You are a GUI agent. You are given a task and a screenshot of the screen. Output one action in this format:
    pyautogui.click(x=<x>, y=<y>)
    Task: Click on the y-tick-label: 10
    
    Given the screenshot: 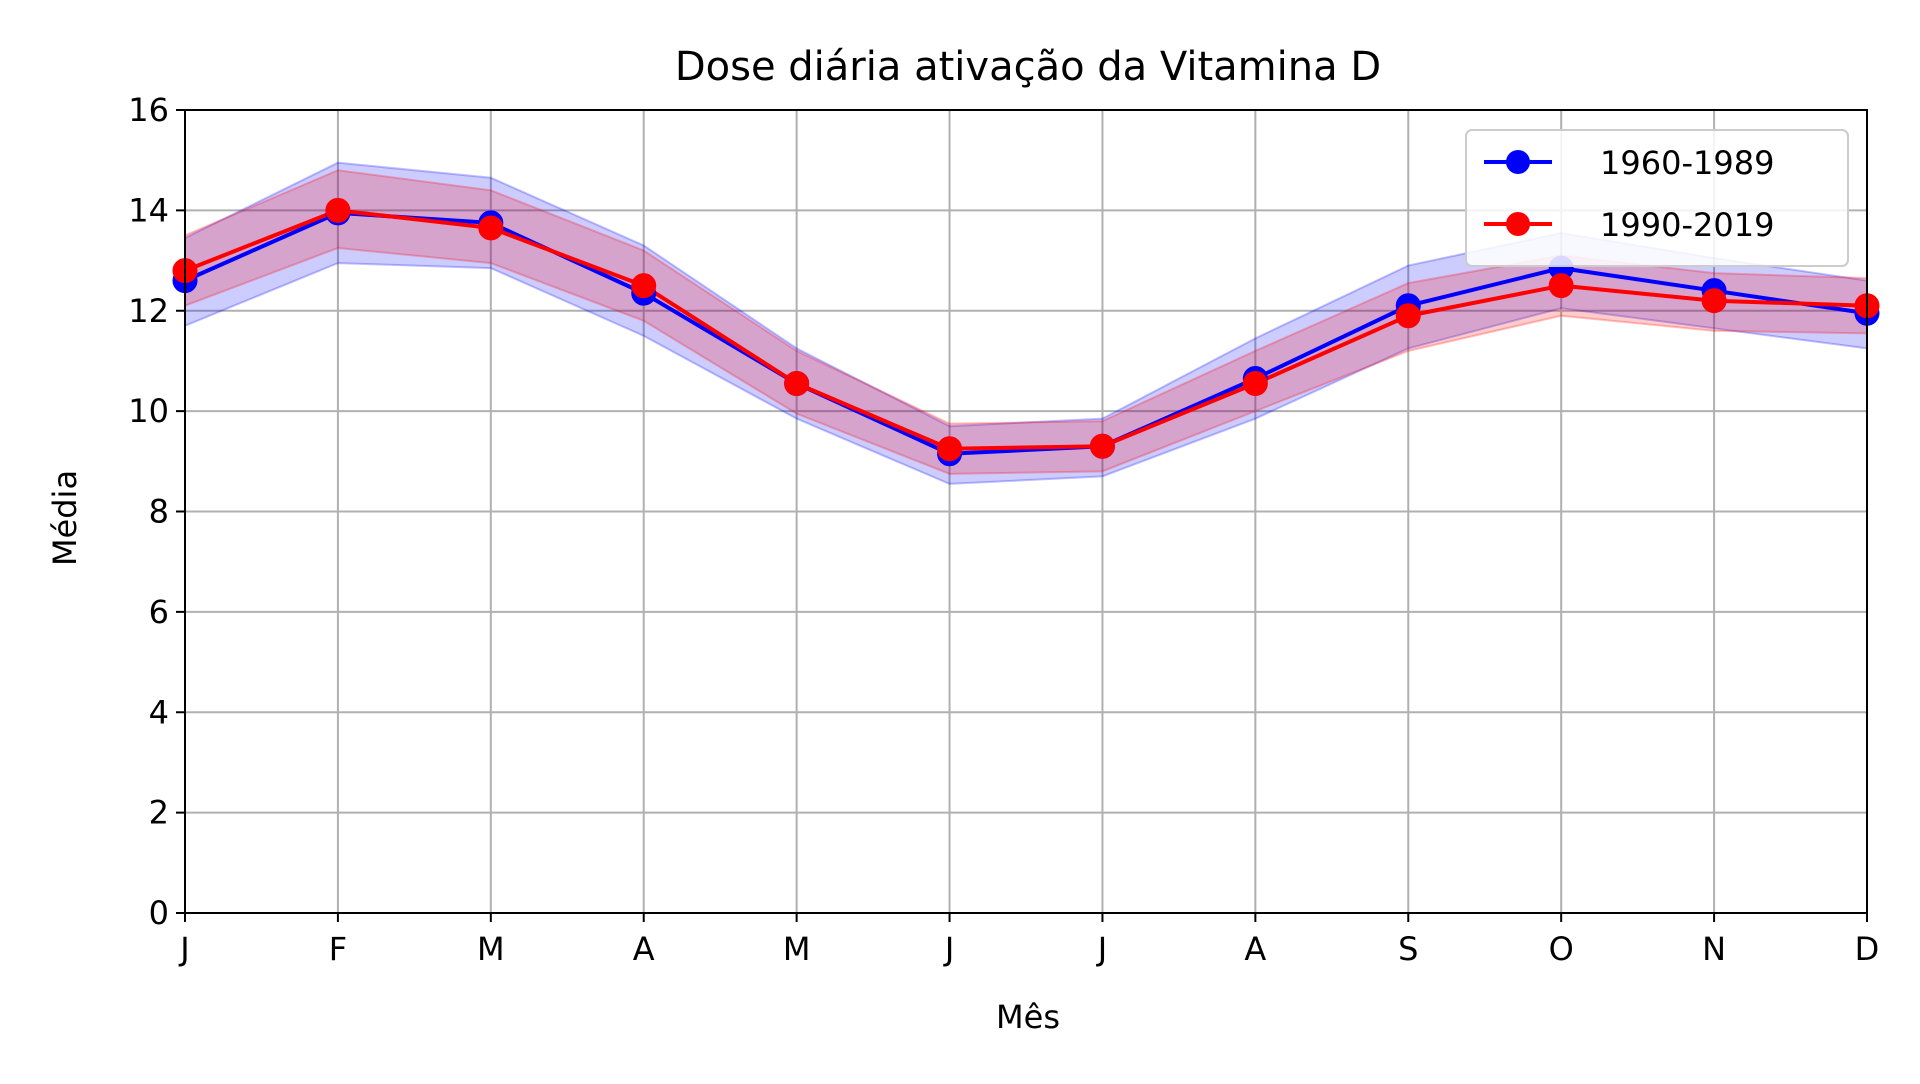 What is the action you would take?
    pyautogui.click(x=148, y=411)
    